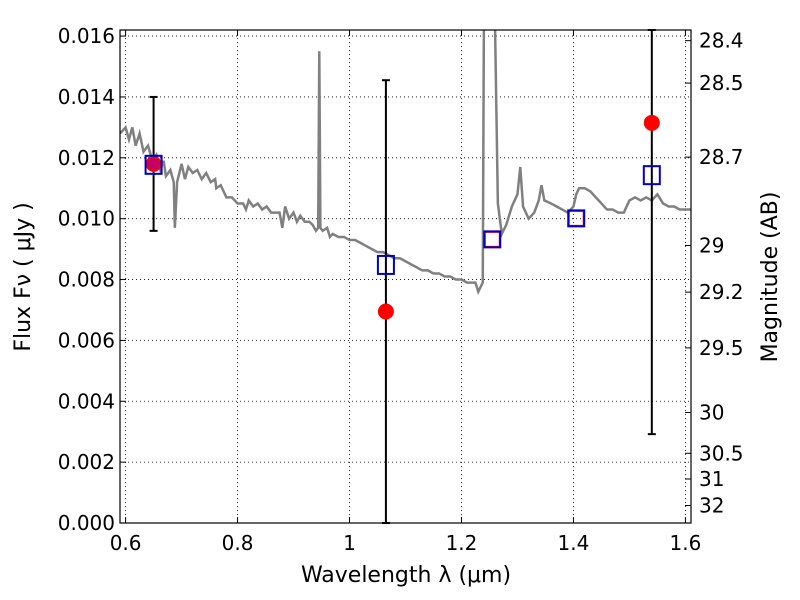 The width and height of the screenshot is (800, 600). I want to click on mag-tick-label: 30, so click(711, 413).